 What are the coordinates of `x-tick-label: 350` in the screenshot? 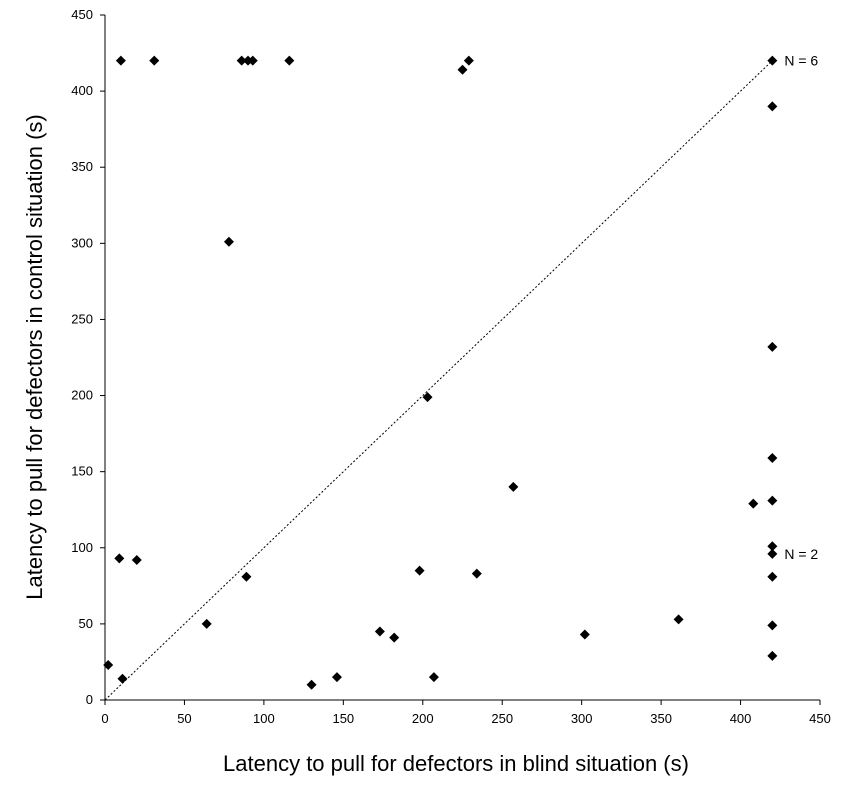 It's located at (661, 718).